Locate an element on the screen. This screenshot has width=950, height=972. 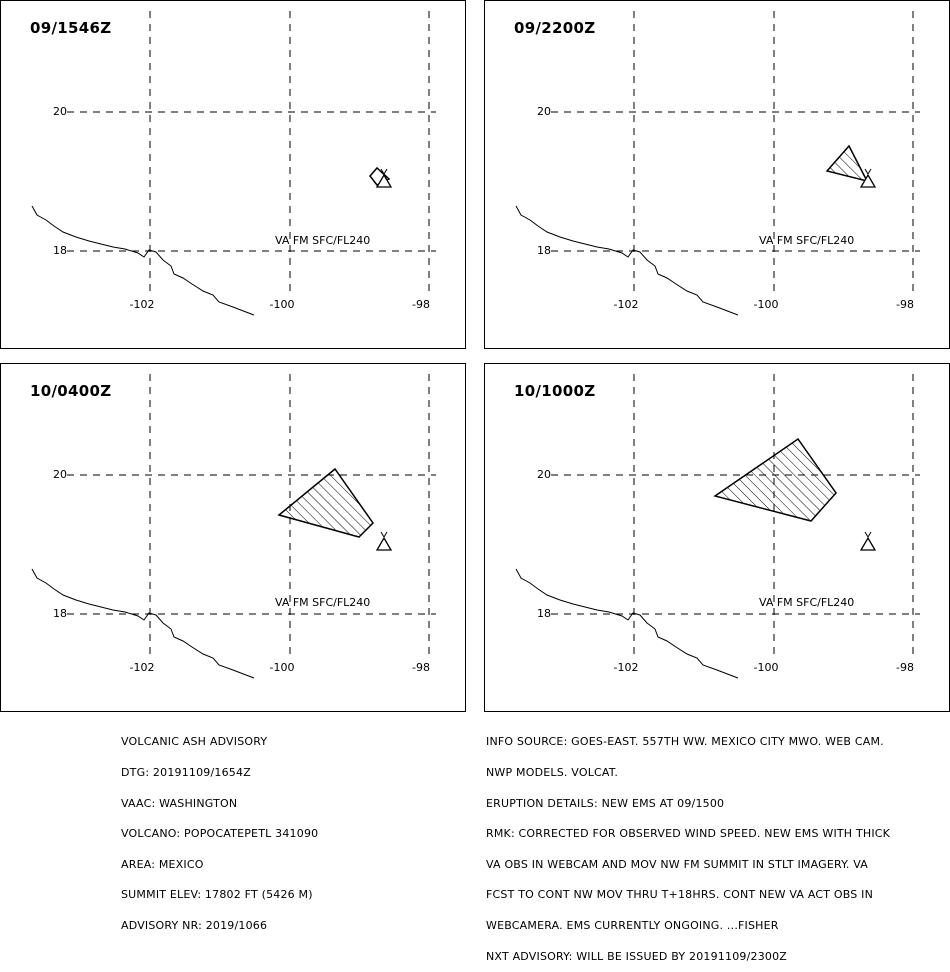
advisory-line: DTG: 20191109/1654Z is located at coordinates (186, 773).